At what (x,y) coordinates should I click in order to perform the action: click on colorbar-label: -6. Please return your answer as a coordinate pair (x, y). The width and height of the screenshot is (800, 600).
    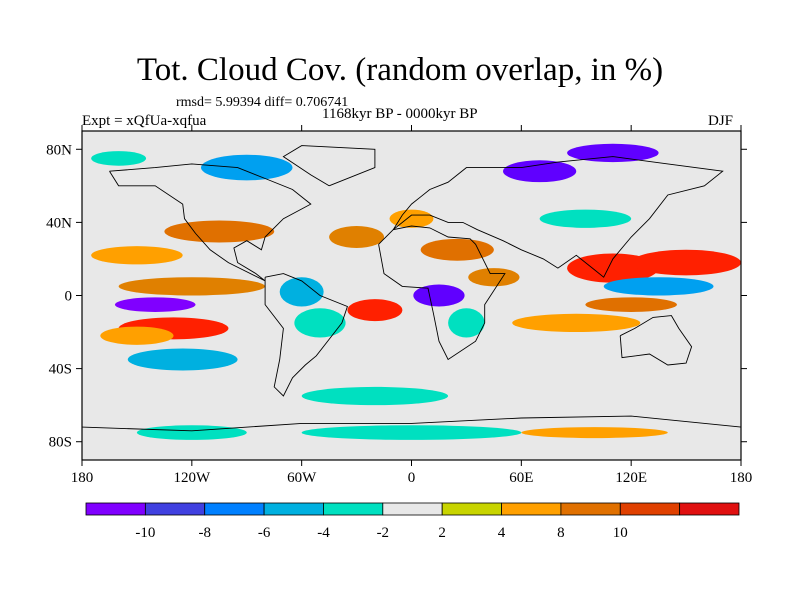
    Looking at the image, I should click on (264, 533).